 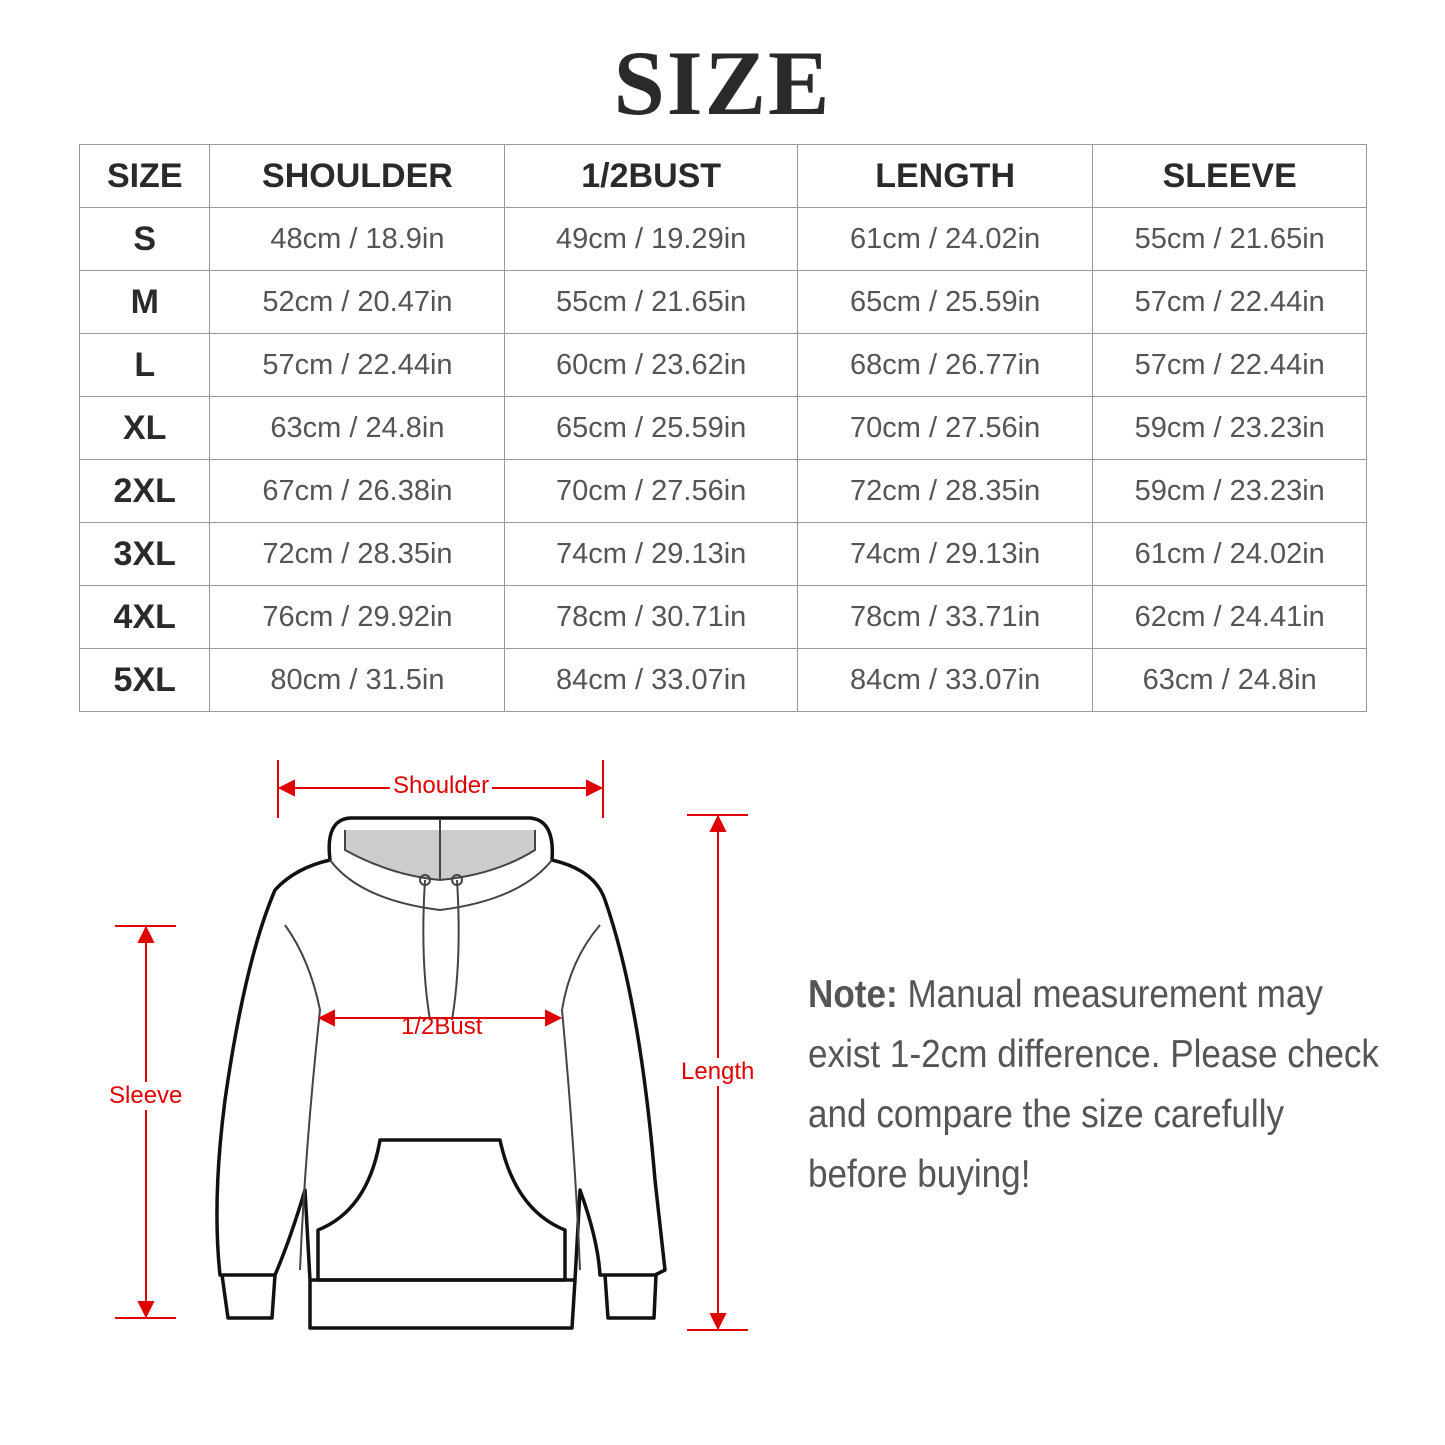 What do you see at coordinates (1229, 554) in the screenshot?
I see `measurement-cell: 61cm / 24.02in` at bounding box center [1229, 554].